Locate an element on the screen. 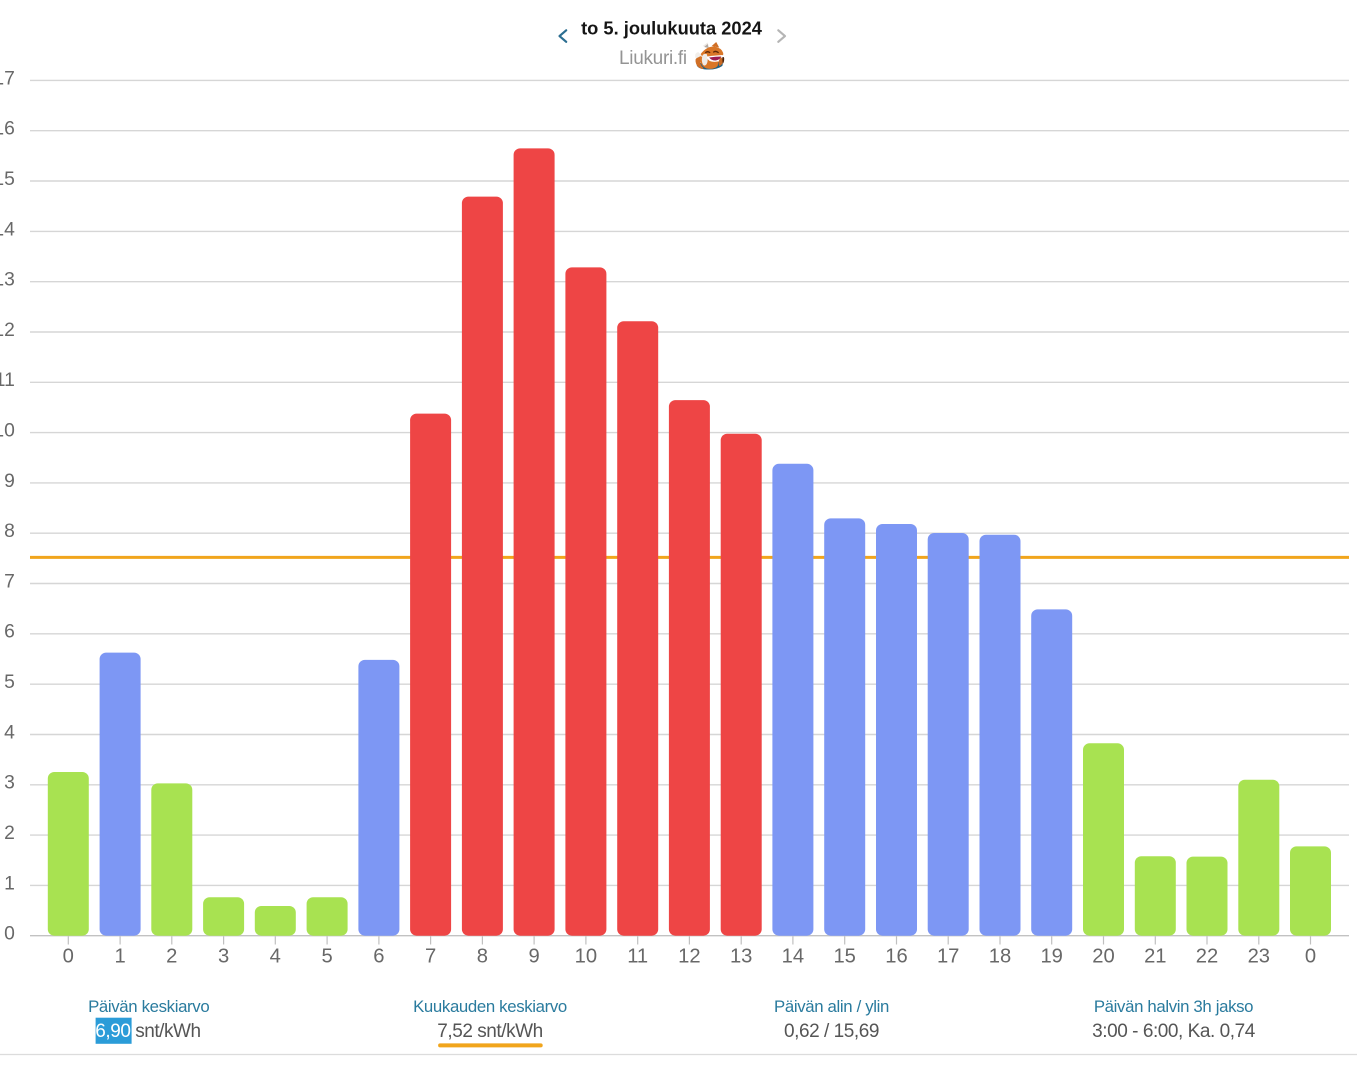  svg-text: 22 is located at coordinates (1207, 956).